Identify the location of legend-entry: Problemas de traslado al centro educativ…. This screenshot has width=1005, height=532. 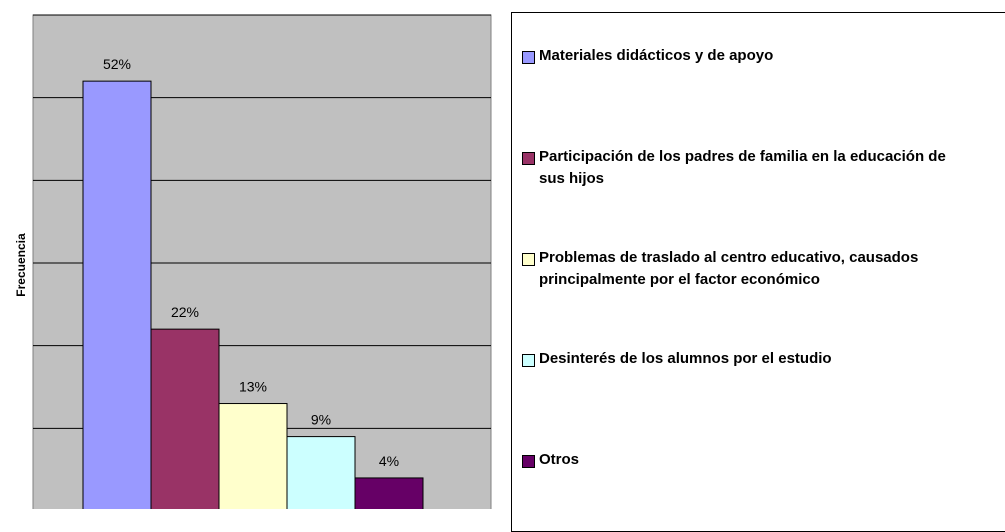
(752, 270).